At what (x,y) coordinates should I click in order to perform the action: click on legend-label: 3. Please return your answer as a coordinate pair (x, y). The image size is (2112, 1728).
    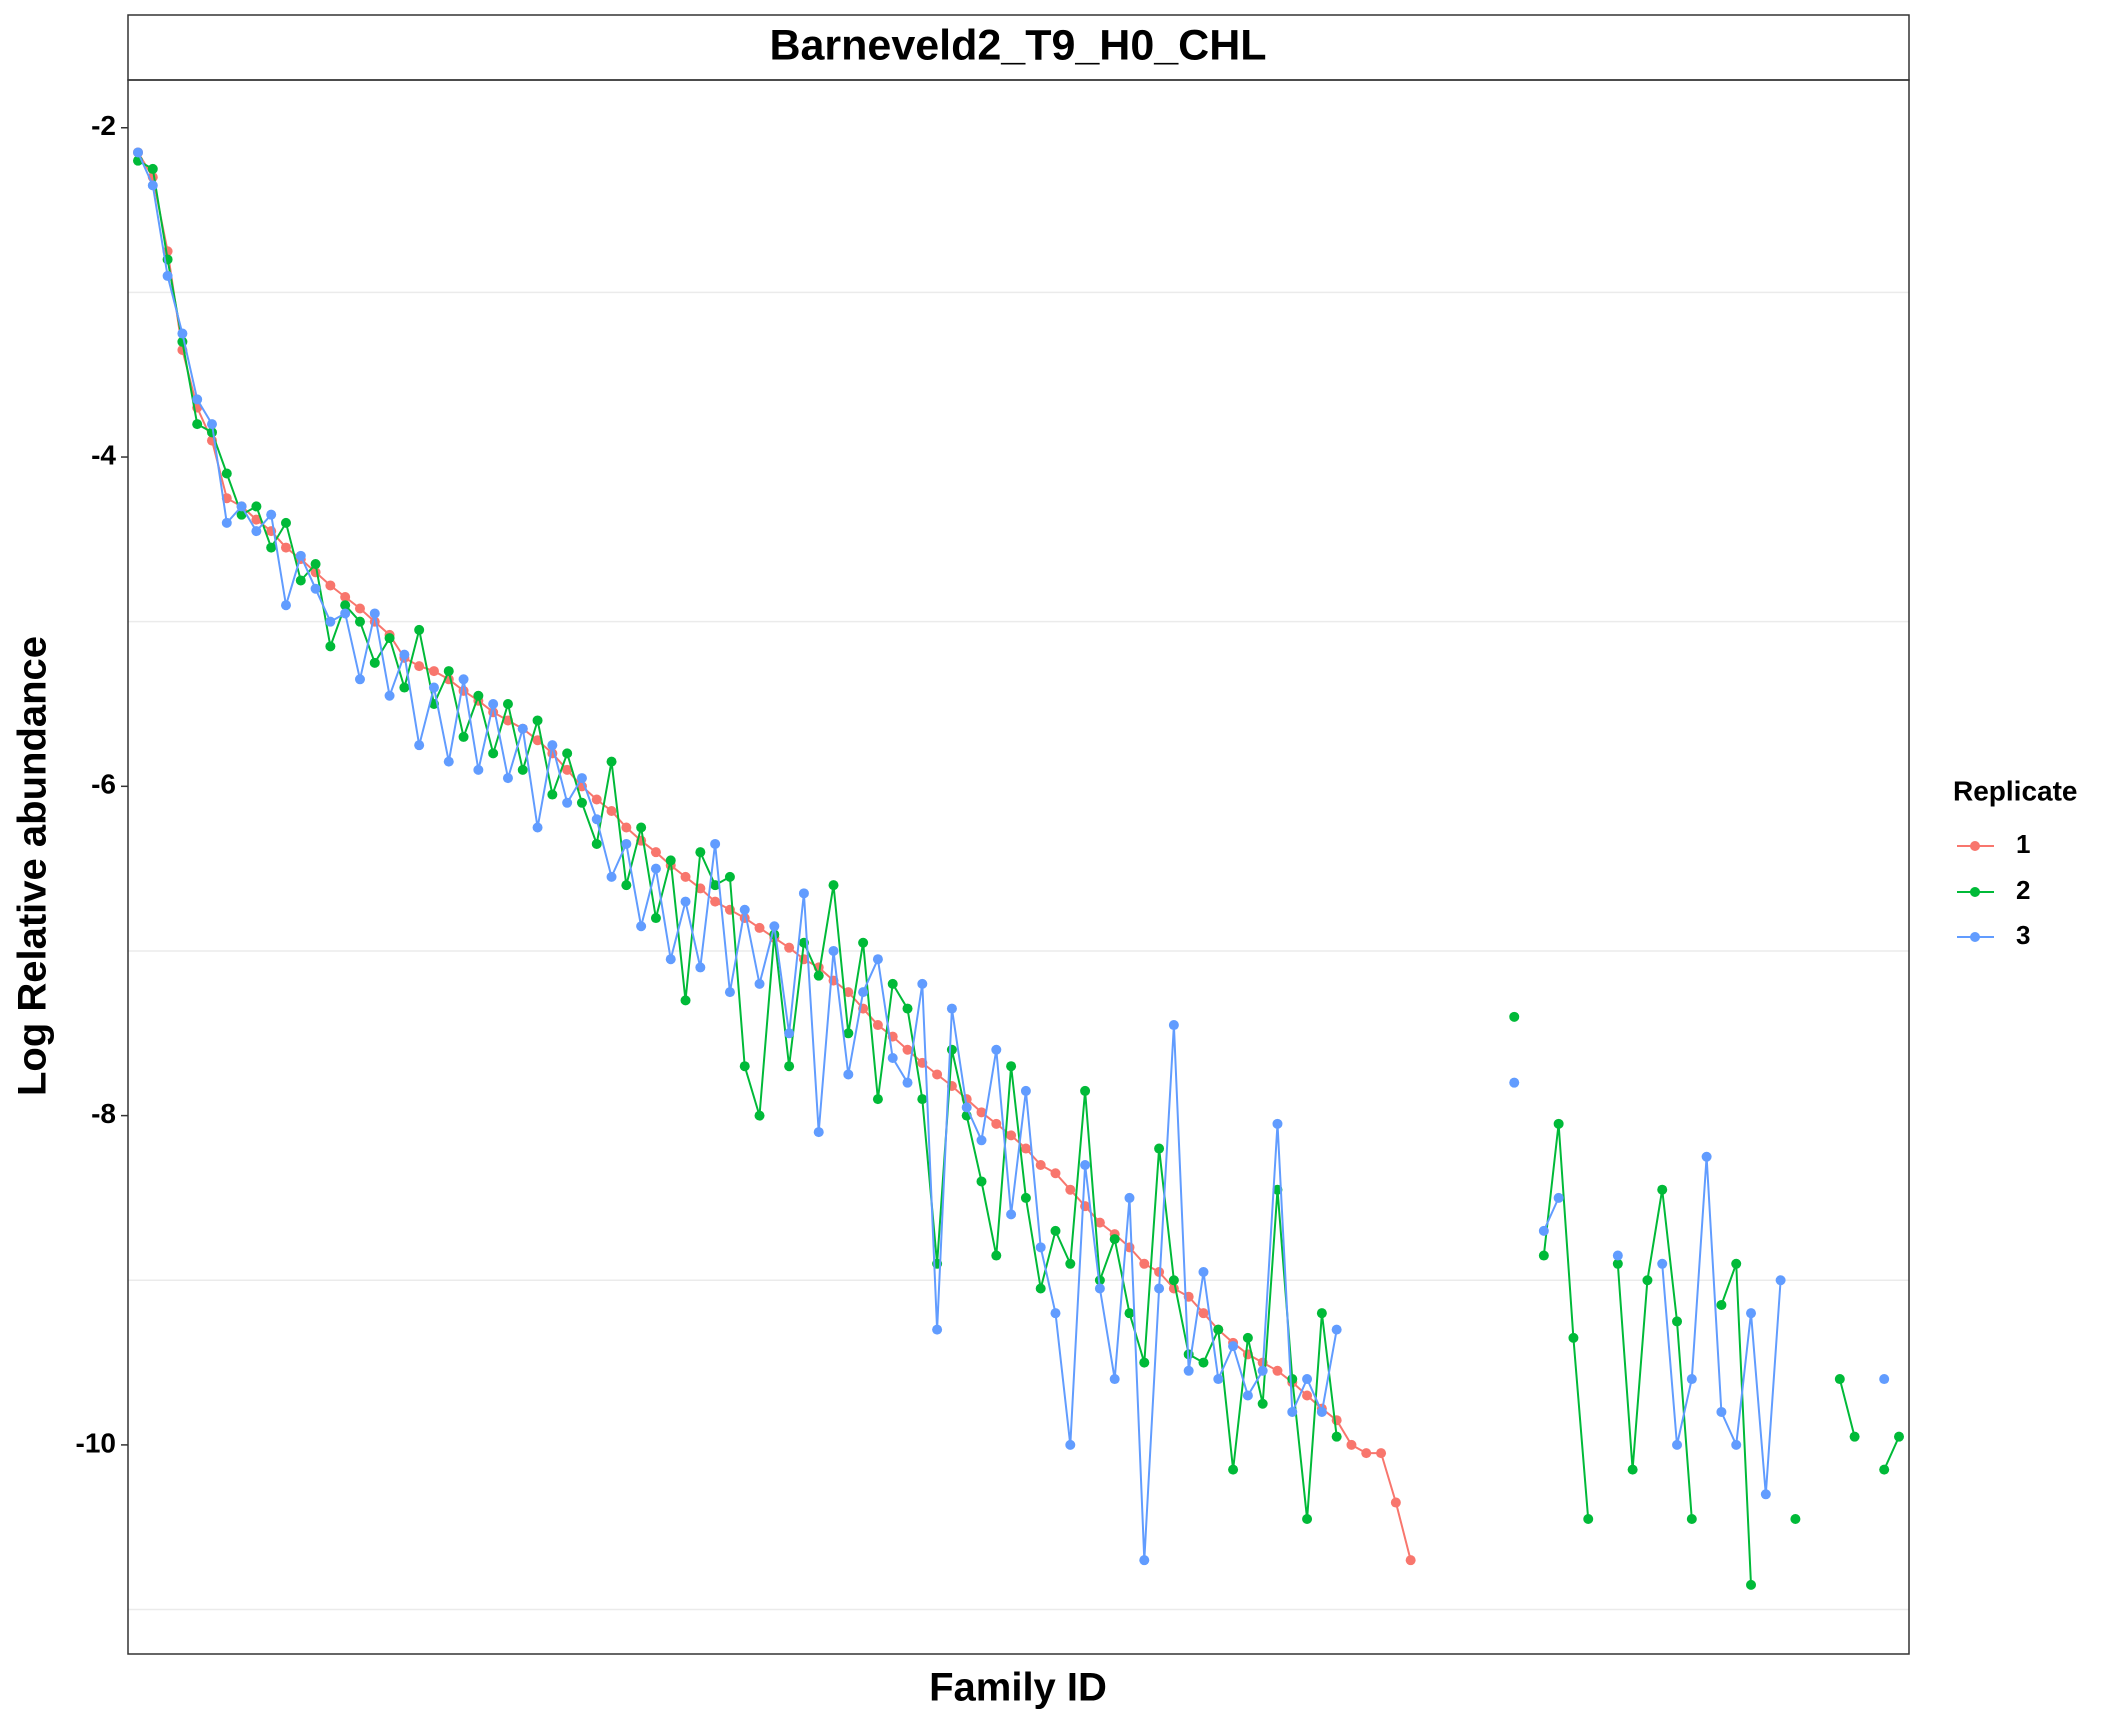
    Looking at the image, I should click on (2023, 935).